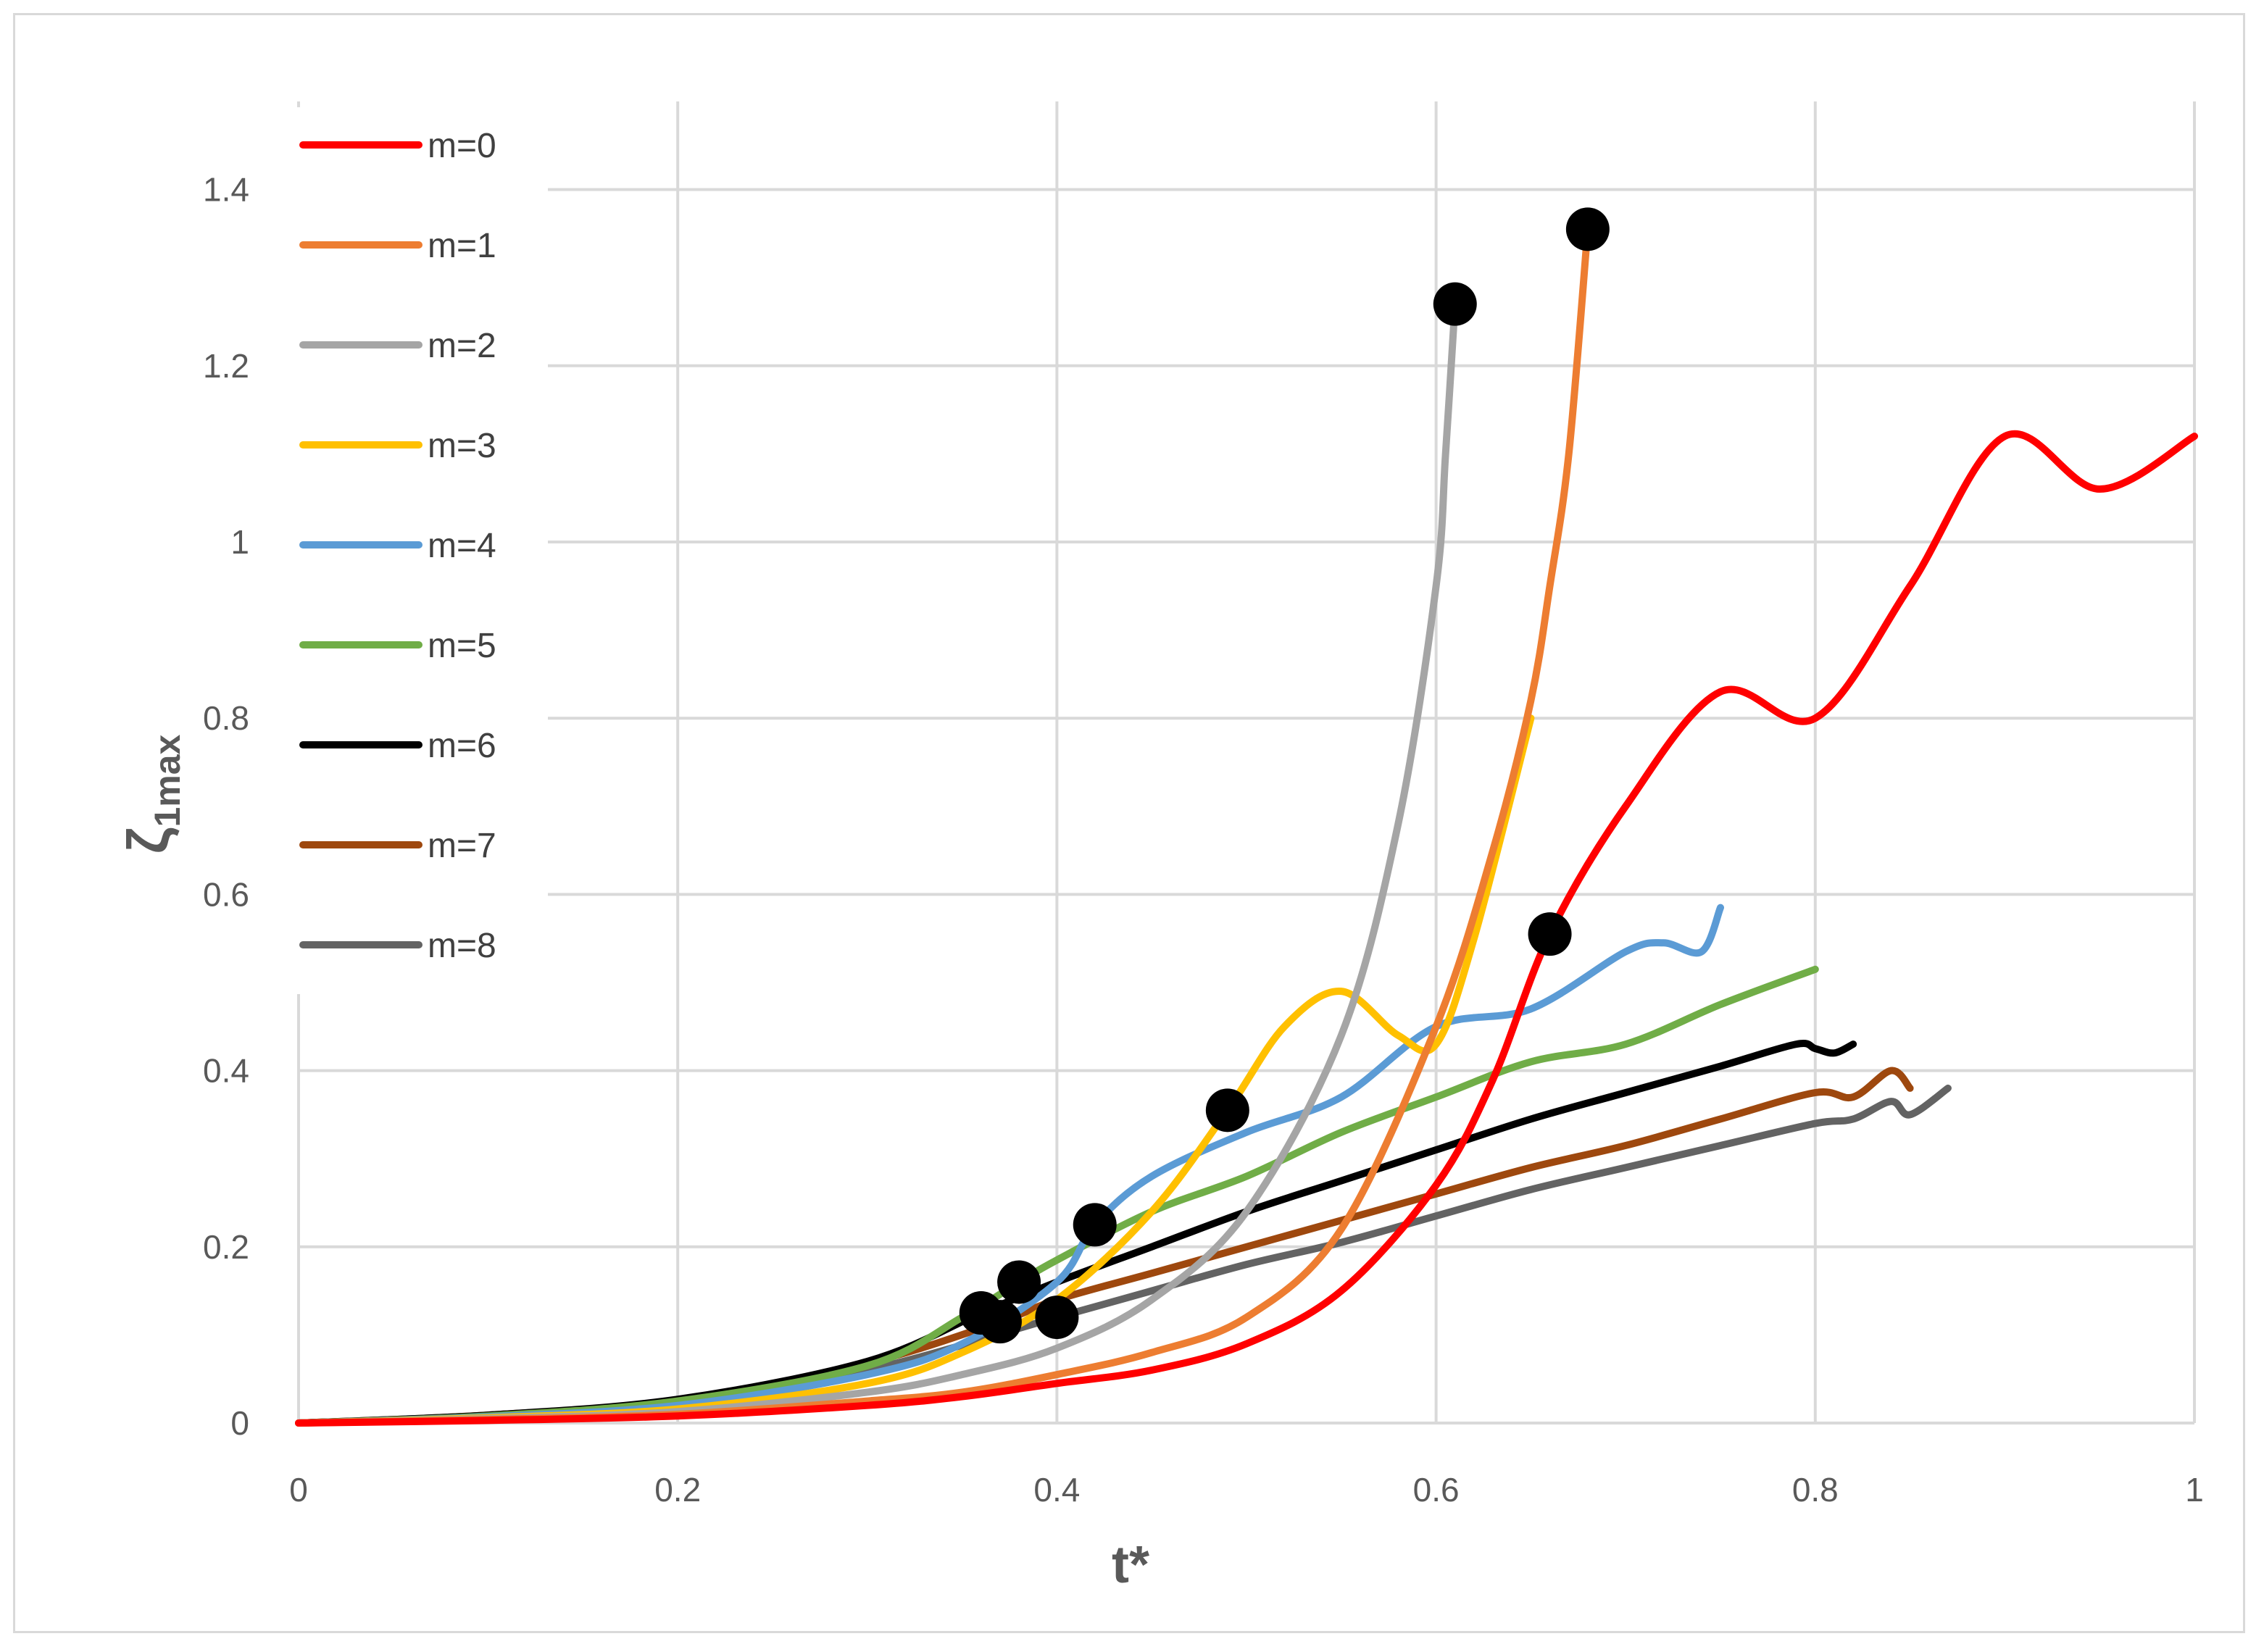 This screenshot has height=1652, width=2264. I want to click on x-tick-label: 0, so click(298, 1490).